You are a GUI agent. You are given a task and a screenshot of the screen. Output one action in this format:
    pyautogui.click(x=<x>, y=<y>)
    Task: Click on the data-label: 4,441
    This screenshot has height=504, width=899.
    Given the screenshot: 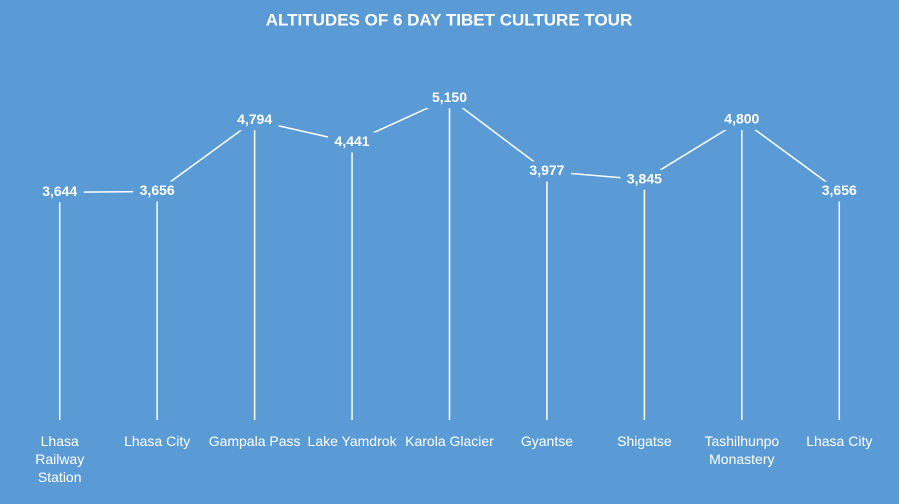 What is the action you would take?
    pyautogui.click(x=352, y=141)
    